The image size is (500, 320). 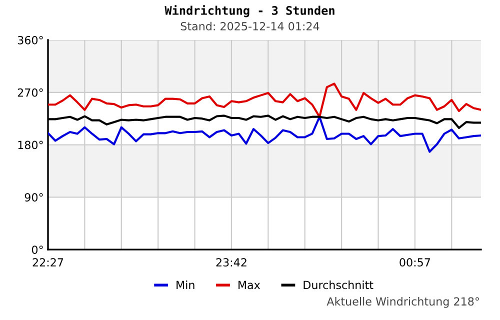 What do you see at coordinates (402, 302) in the screenshot?
I see `text: Aktuelle Windrichtung 218°` at bounding box center [402, 302].